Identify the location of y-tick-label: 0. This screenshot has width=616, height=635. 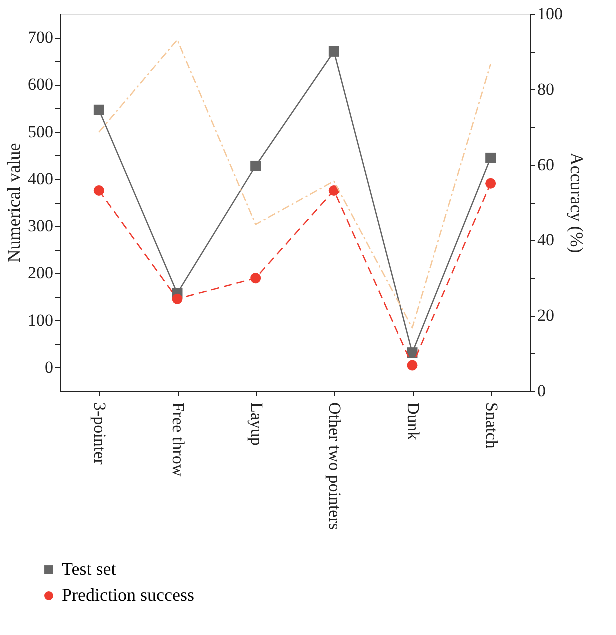
(49, 367).